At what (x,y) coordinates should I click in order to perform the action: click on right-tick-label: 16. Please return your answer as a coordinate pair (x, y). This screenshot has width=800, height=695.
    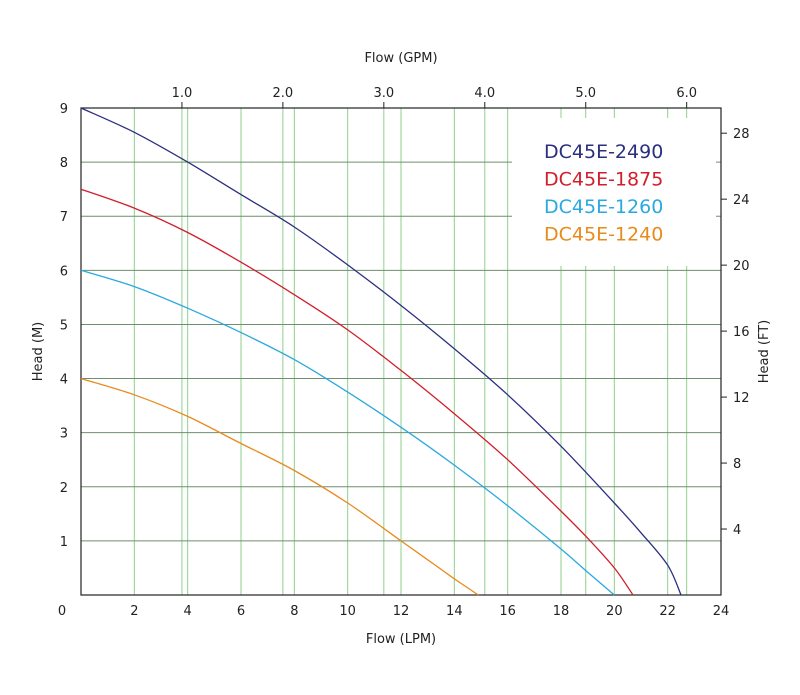
    Looking at the image, I should click on (741, 332).